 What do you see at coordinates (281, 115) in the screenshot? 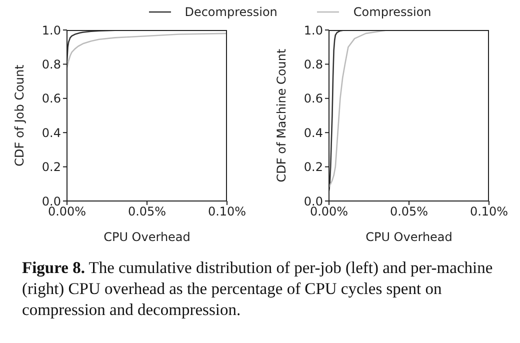
I see `y-axis-title: CDF of Machine Count` at bounding box center [281, 115].